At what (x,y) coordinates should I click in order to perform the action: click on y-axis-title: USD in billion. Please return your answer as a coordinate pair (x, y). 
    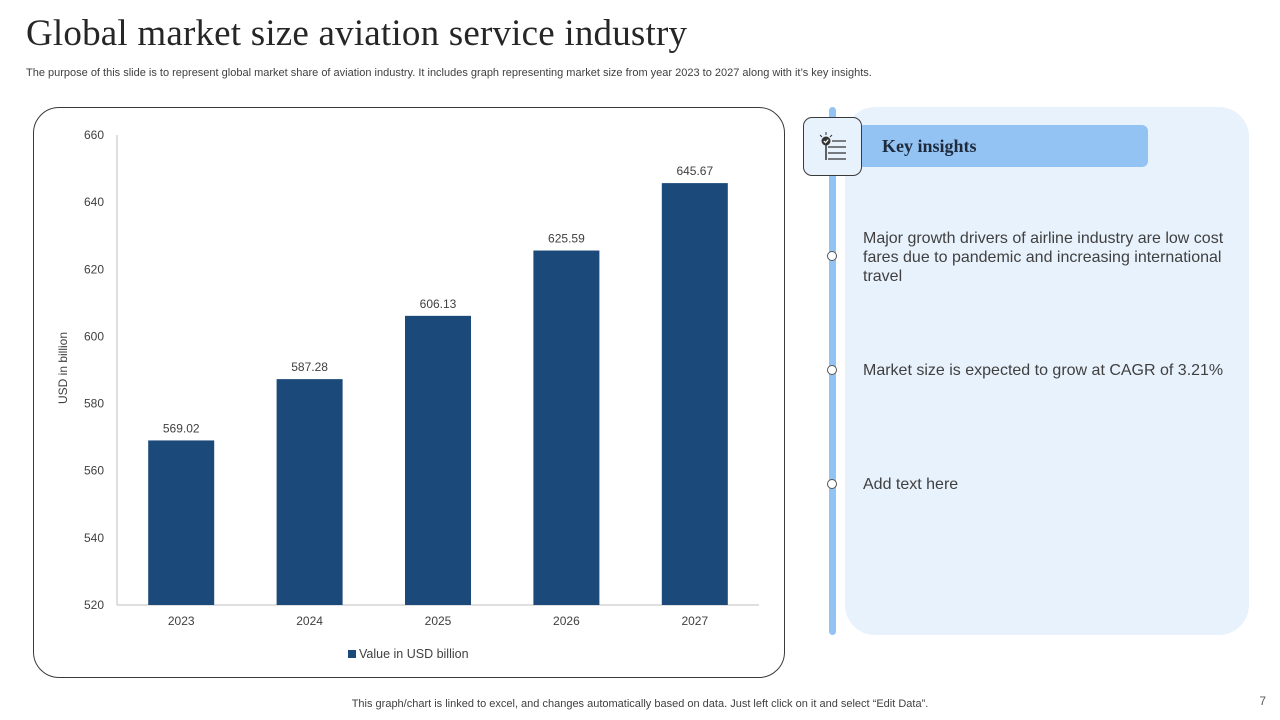
    Looking at the image, I should click on (63, 368).